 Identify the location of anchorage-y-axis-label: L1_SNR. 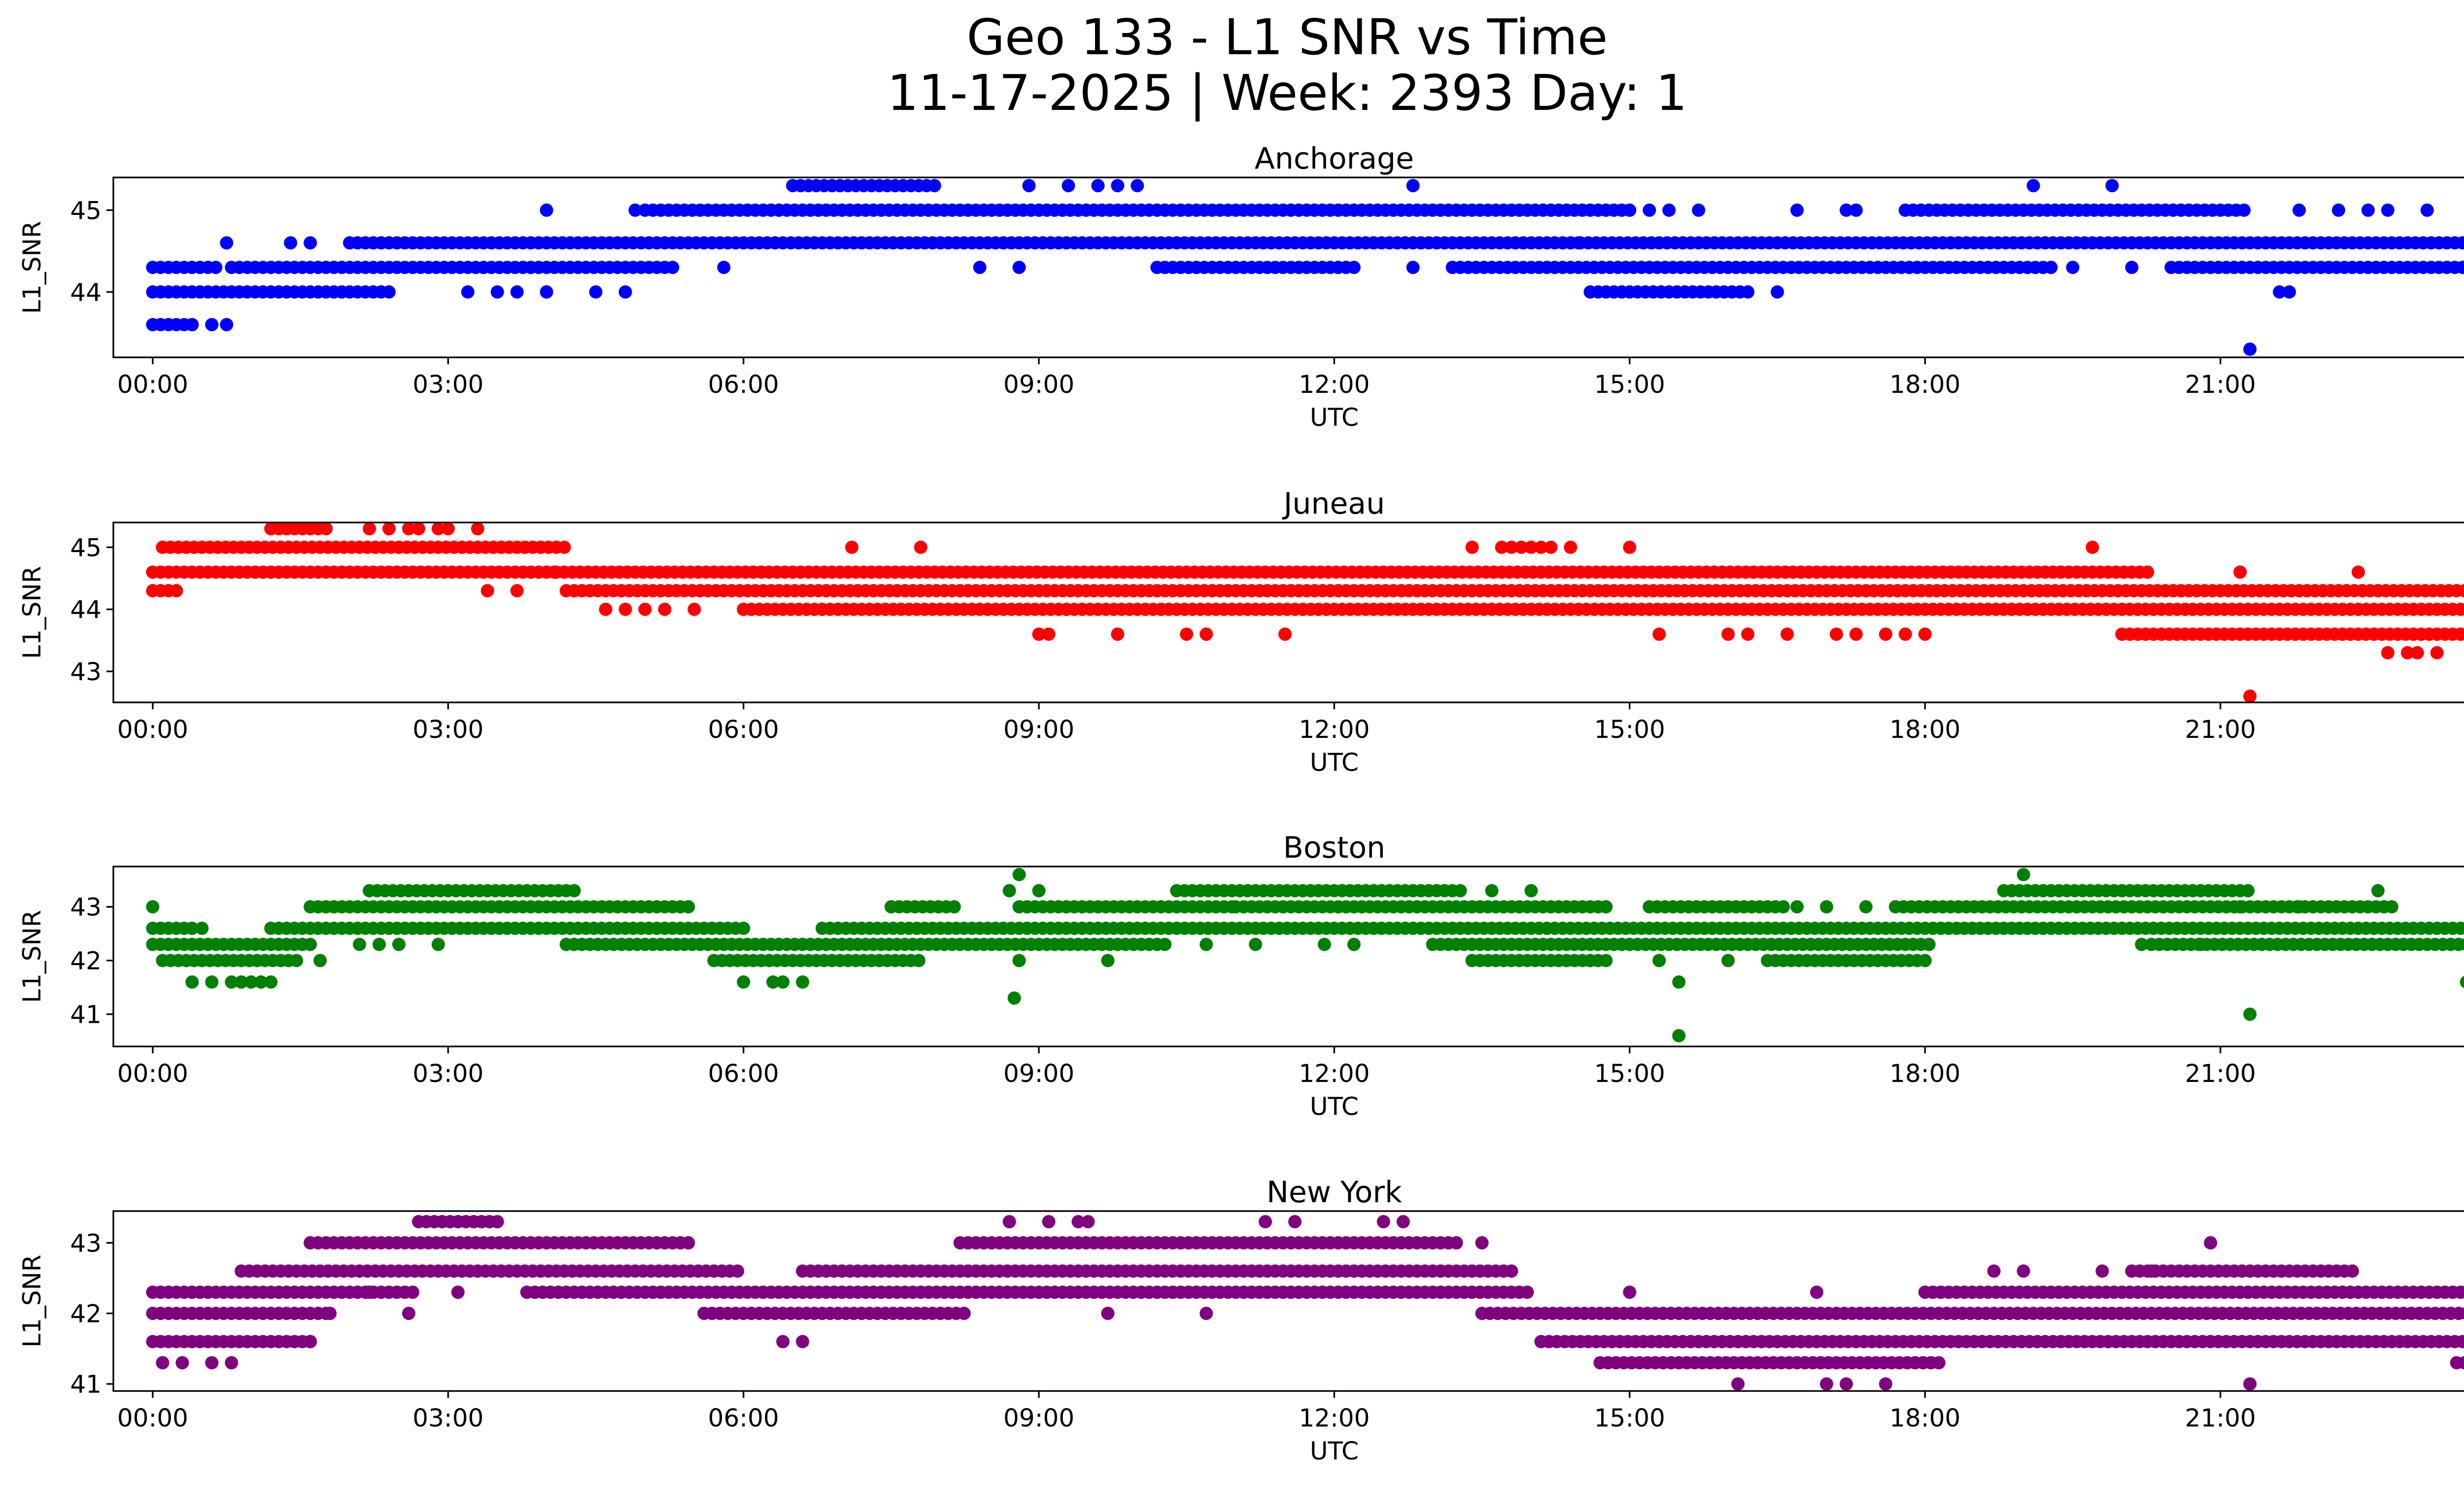
(32, 267).